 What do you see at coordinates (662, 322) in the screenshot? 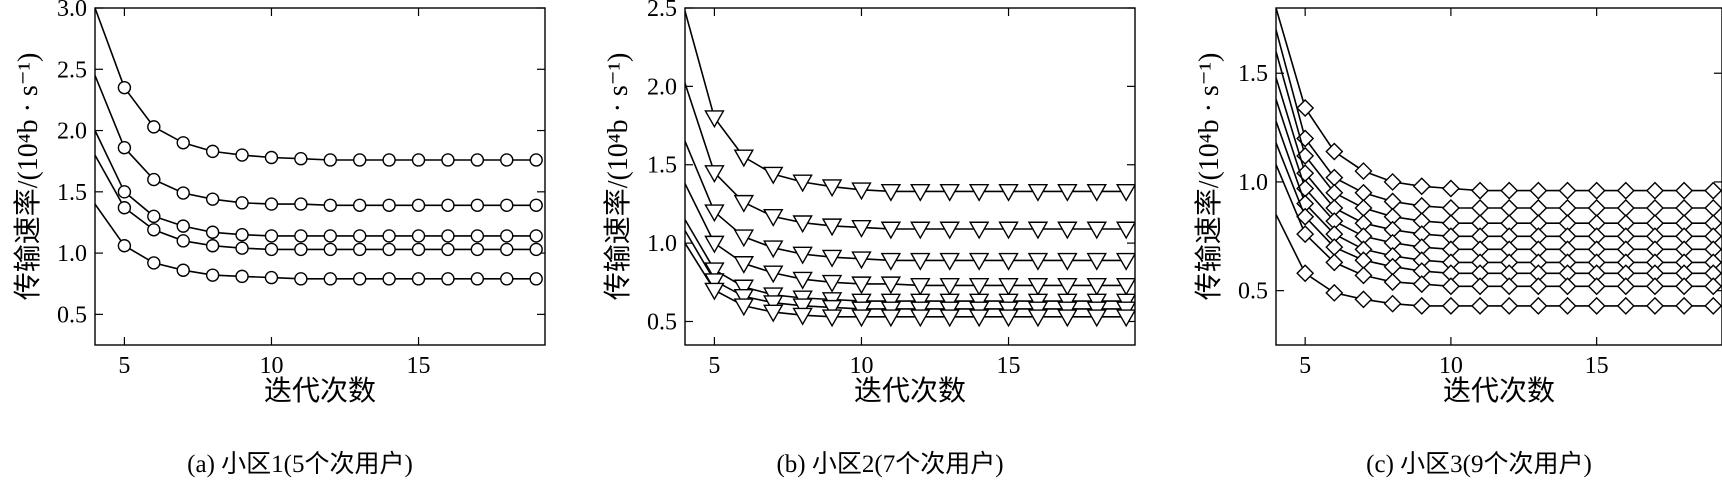
I see `y-tick-label: 0.5` at bounding box center [662, 322].